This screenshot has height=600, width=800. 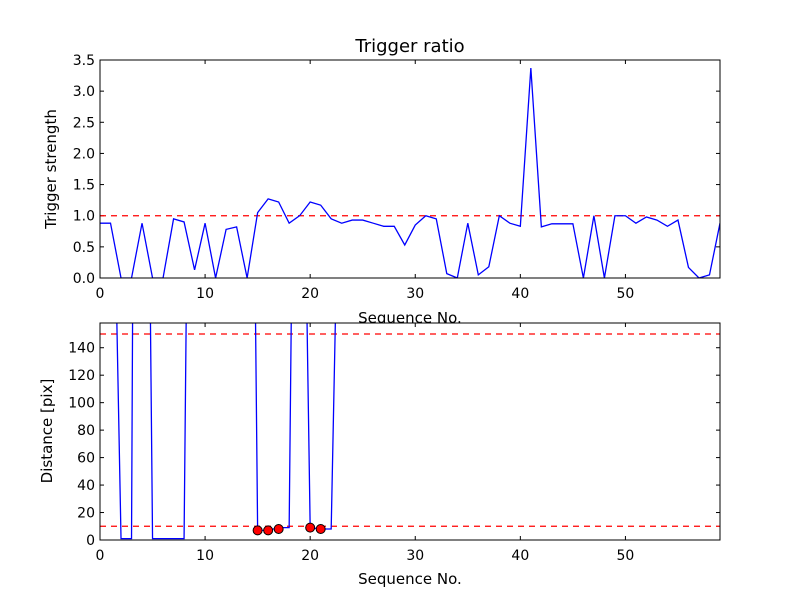 I want to click on top-y-tick-label: 1.0, so click(x=84, y=217).